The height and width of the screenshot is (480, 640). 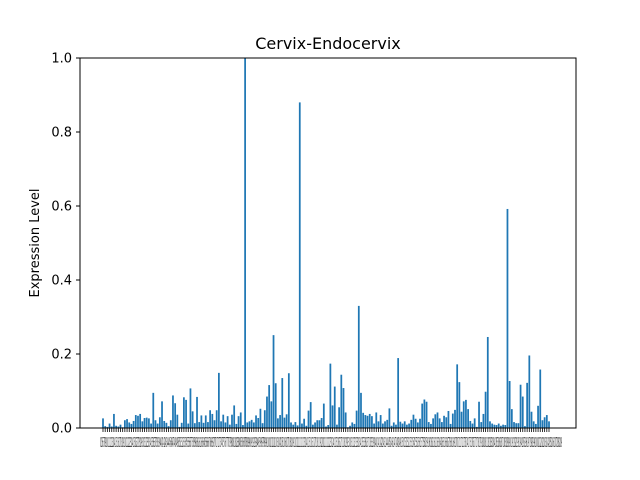 I want to click on y-tick-label: 1.0, so click(x=61, y=59).